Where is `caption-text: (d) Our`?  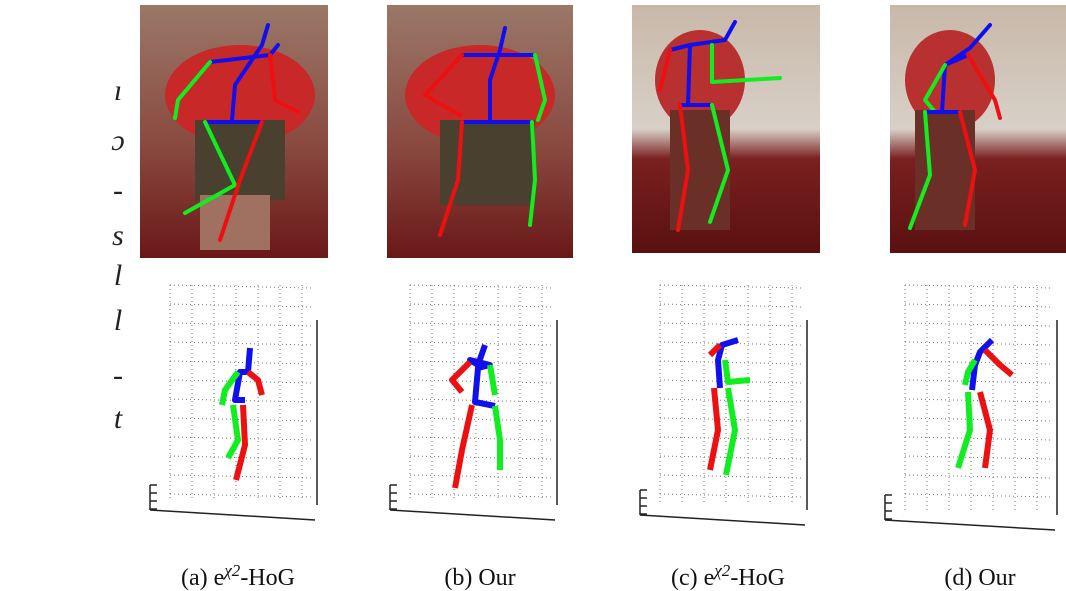
caption-text: (d) Our is located at coordinates (979, 578).